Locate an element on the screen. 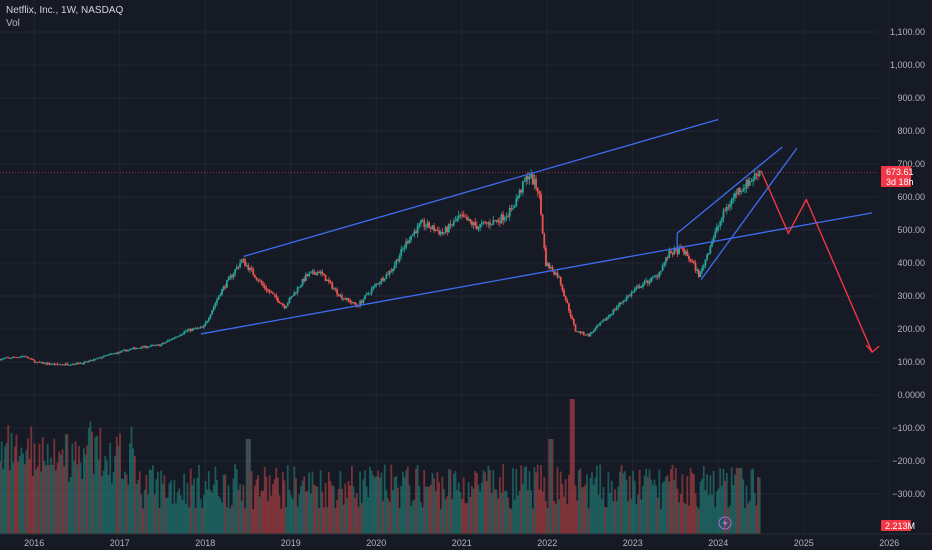  y-tick-label: −100.00 is located at coordinates (908, 428).